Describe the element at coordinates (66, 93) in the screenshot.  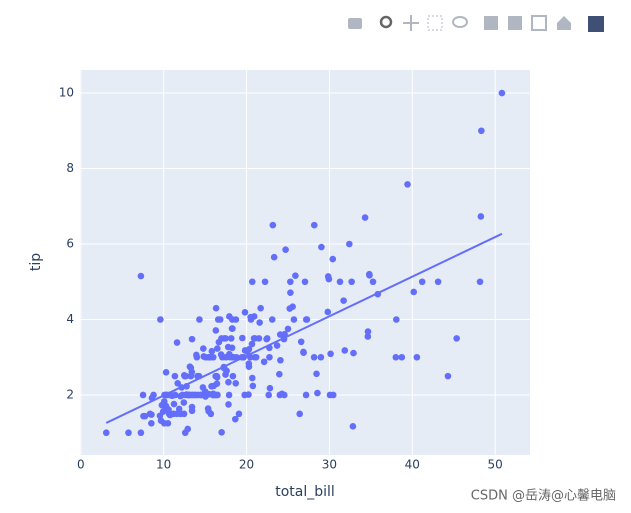
I see `y-tick-label: 10` at that location.